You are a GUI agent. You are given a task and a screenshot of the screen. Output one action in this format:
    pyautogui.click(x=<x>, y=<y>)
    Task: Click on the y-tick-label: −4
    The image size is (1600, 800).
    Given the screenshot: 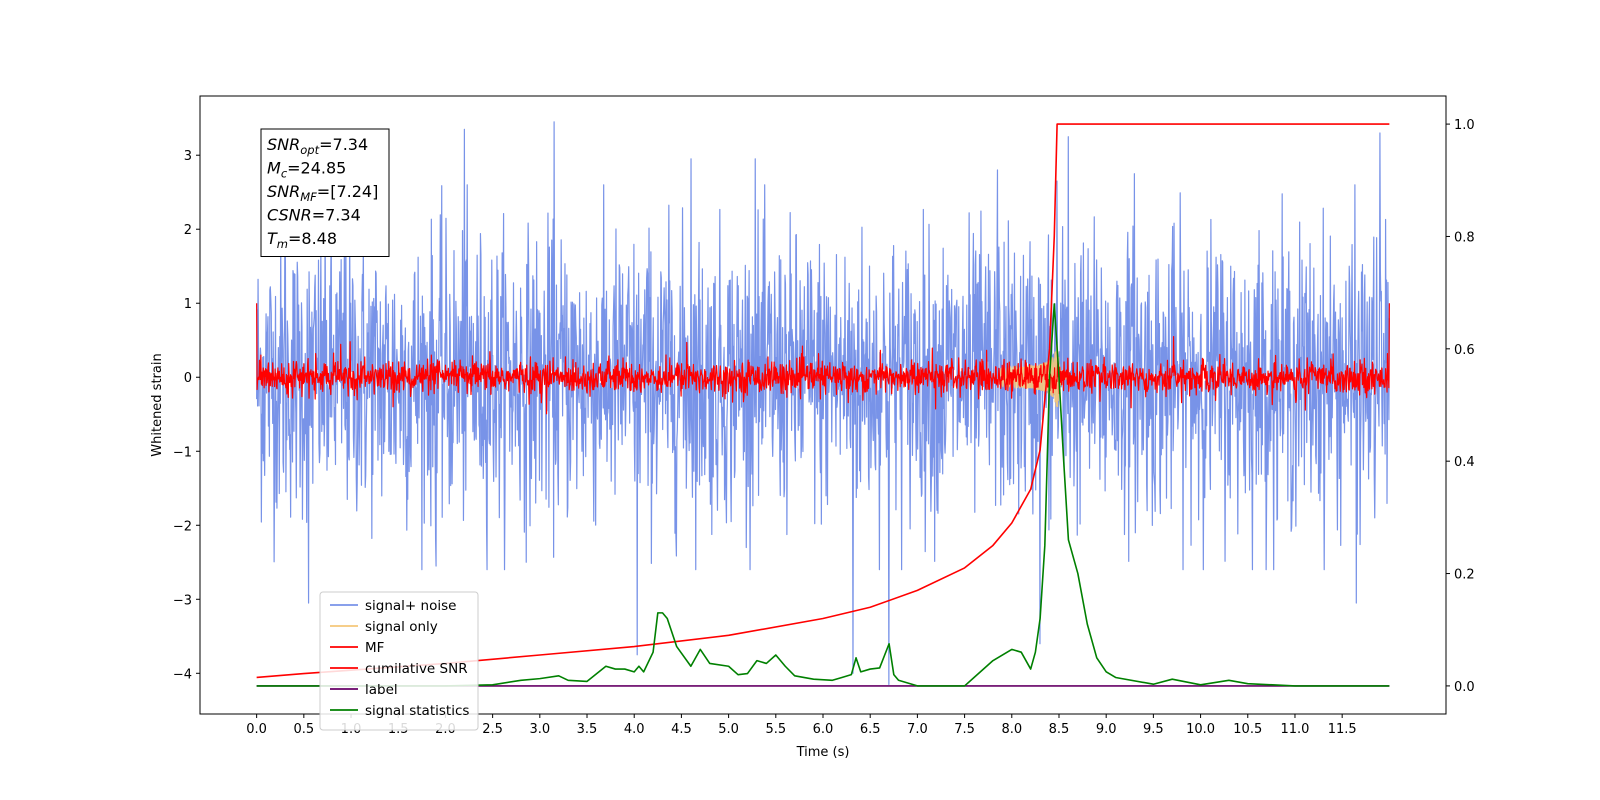 What is the action you would take?
    pyautogui.click(x=182, y=674)
    